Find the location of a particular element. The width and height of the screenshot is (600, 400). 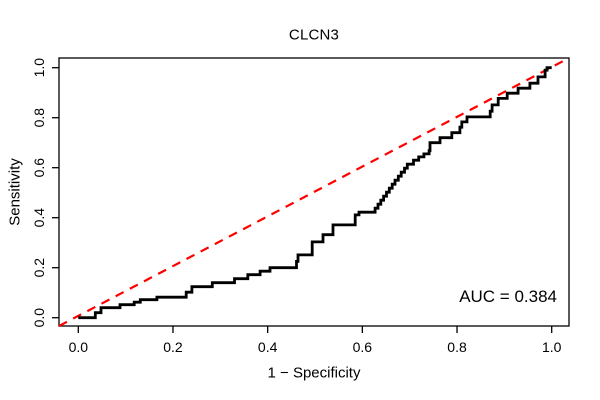

auc-value-label: AUC = 0.384 is located at coordinates (508, 296).